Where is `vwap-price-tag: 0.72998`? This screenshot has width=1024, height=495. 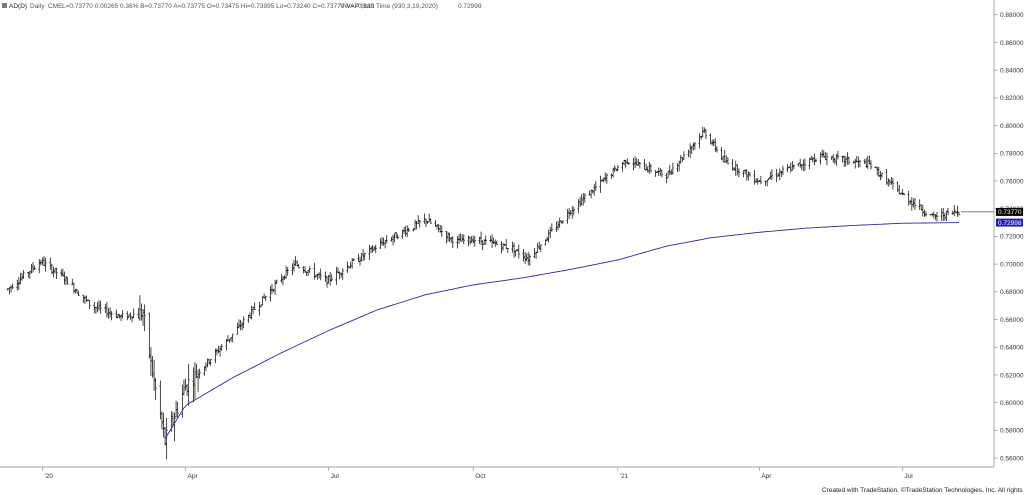 vwap-price-tag: 0.72998 is located at coordinates (1009, 222).